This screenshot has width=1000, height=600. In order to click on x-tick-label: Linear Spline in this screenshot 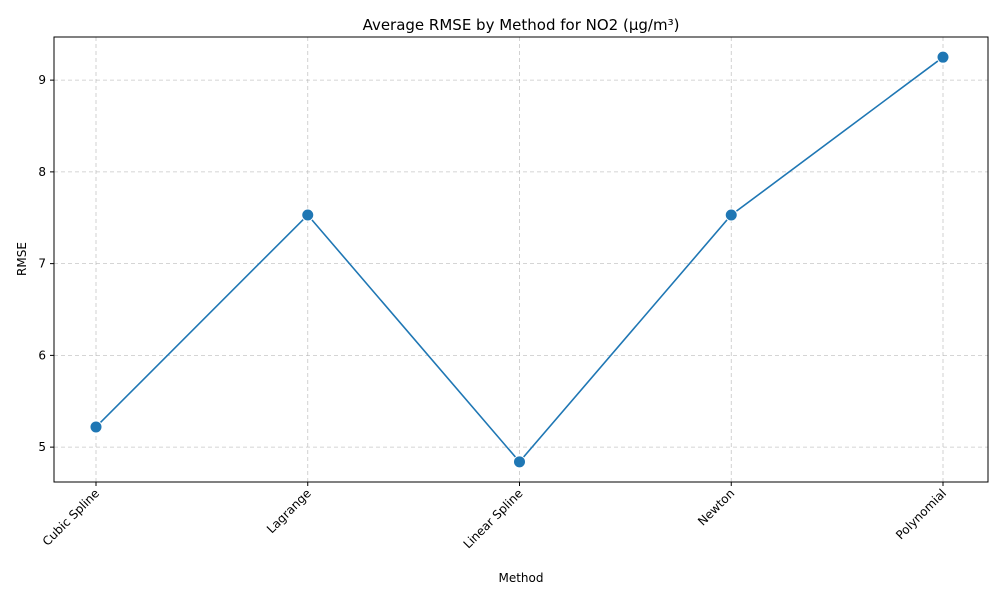, I will do `click(493, 518)`.